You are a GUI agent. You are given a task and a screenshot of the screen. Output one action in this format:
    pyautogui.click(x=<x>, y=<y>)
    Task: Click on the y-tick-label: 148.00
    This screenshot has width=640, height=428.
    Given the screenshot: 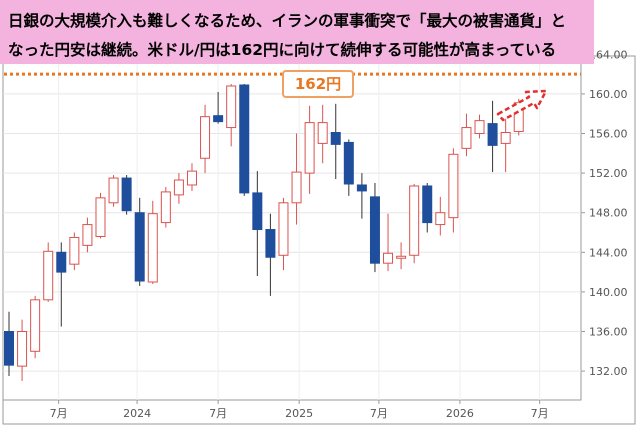 What is the action you would take?
    pyautogui.click(x=608, y=213)
    